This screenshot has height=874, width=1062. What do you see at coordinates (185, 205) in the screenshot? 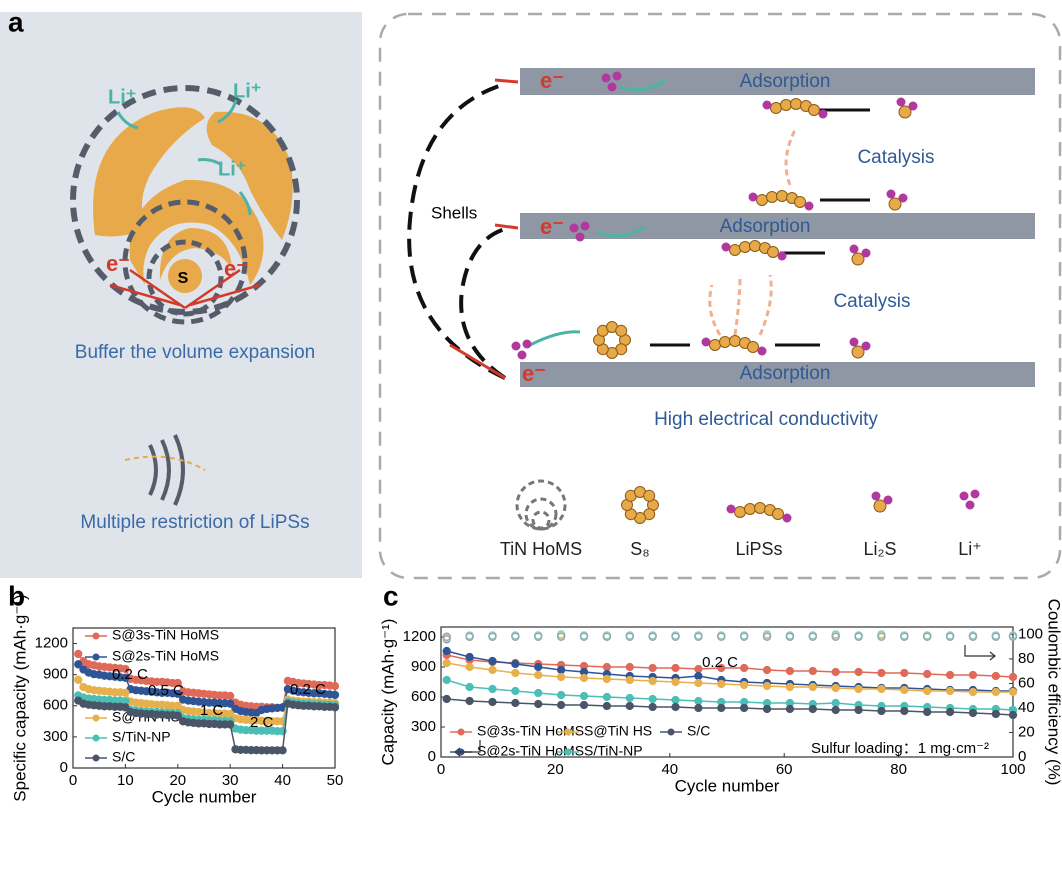
I see `sphere` at bounding box center [185, 205].